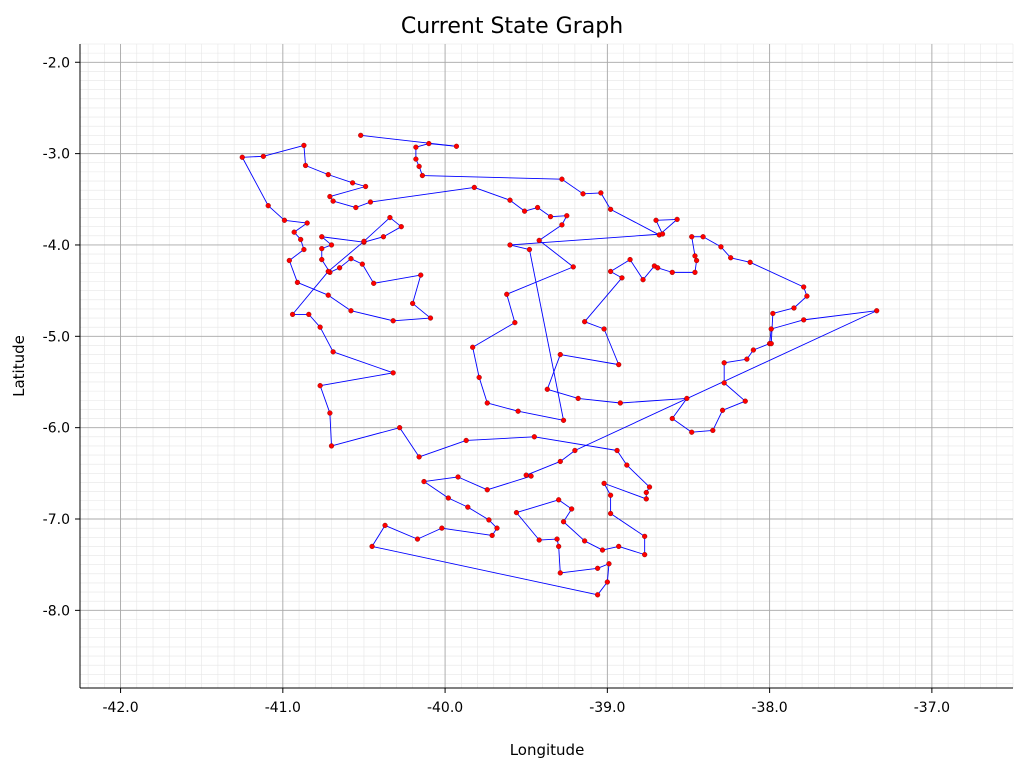 The height and width of the screenshot is (768, 1024). I want to click on x-tick-label: -40.0, so click(445, 708).